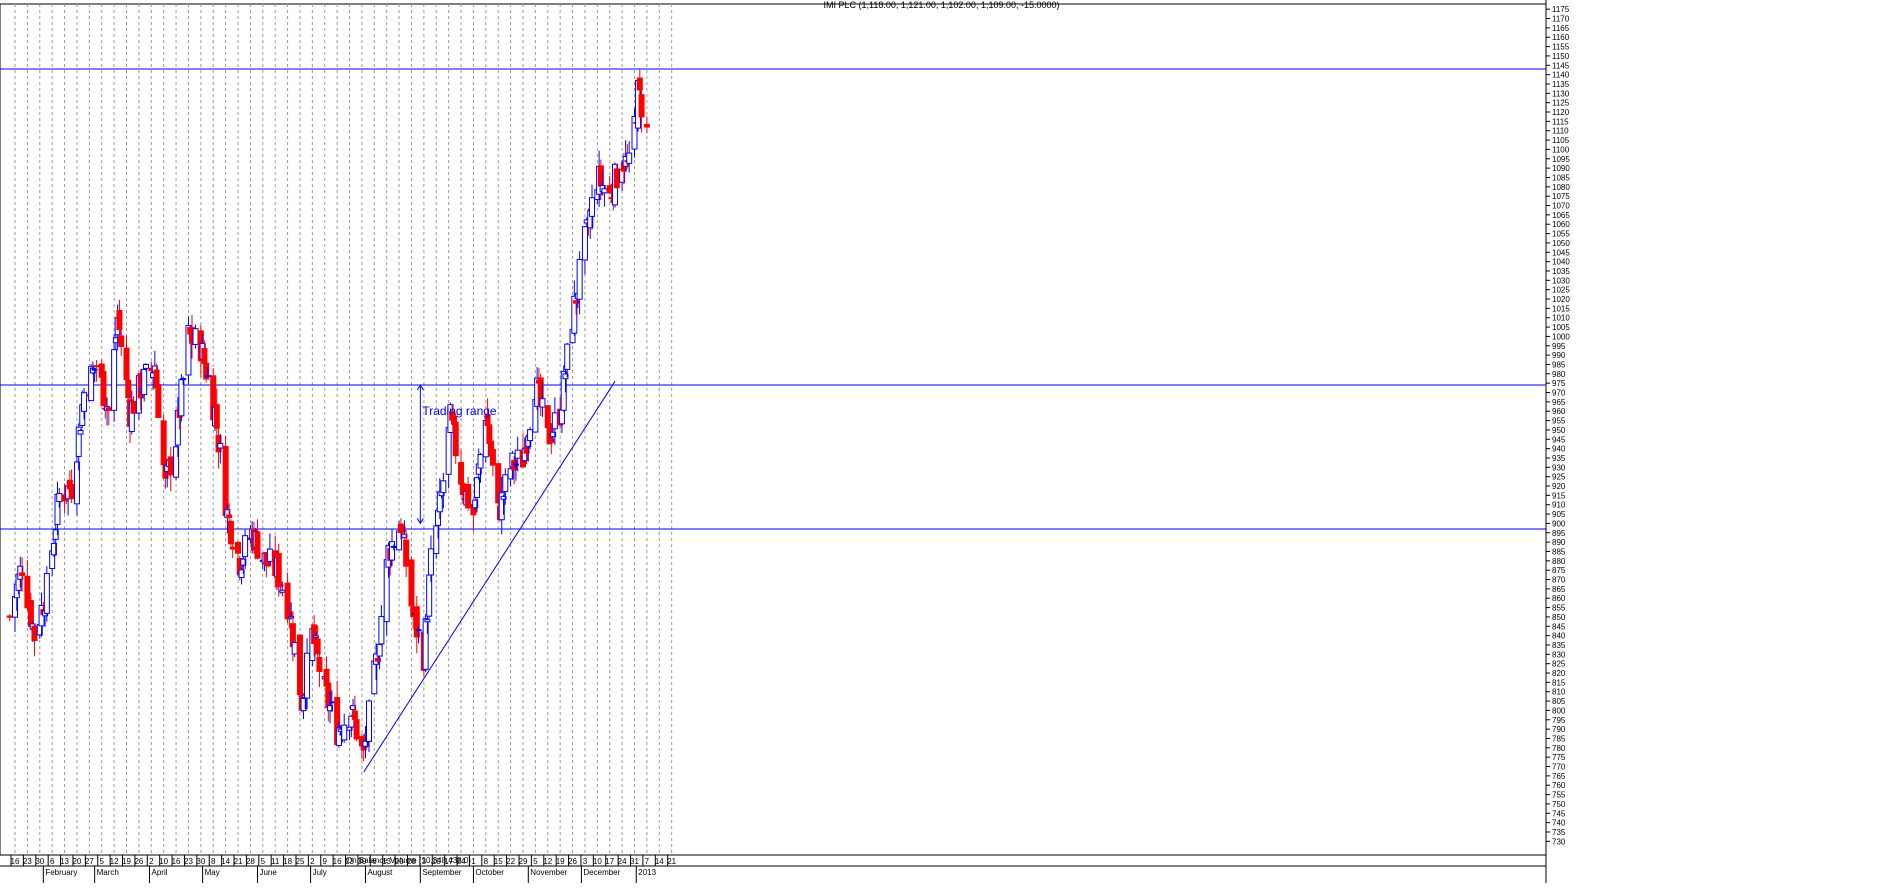  Describe the element at coordinates (1561, 112) in the screenshot. I see `y-tick-label: 1120` at that location.